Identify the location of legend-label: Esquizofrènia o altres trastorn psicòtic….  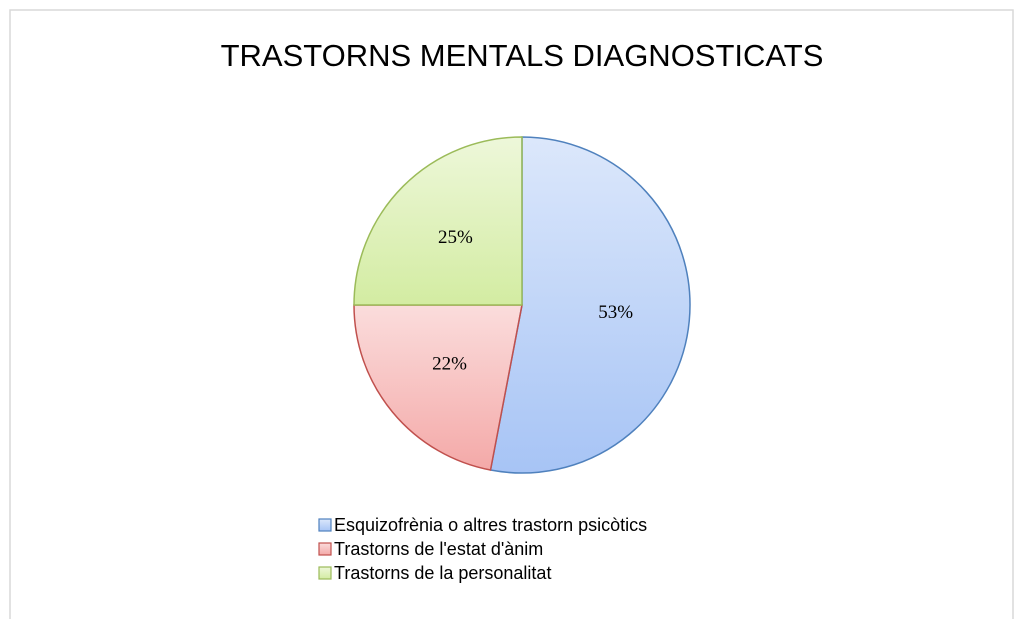
(490, 525).